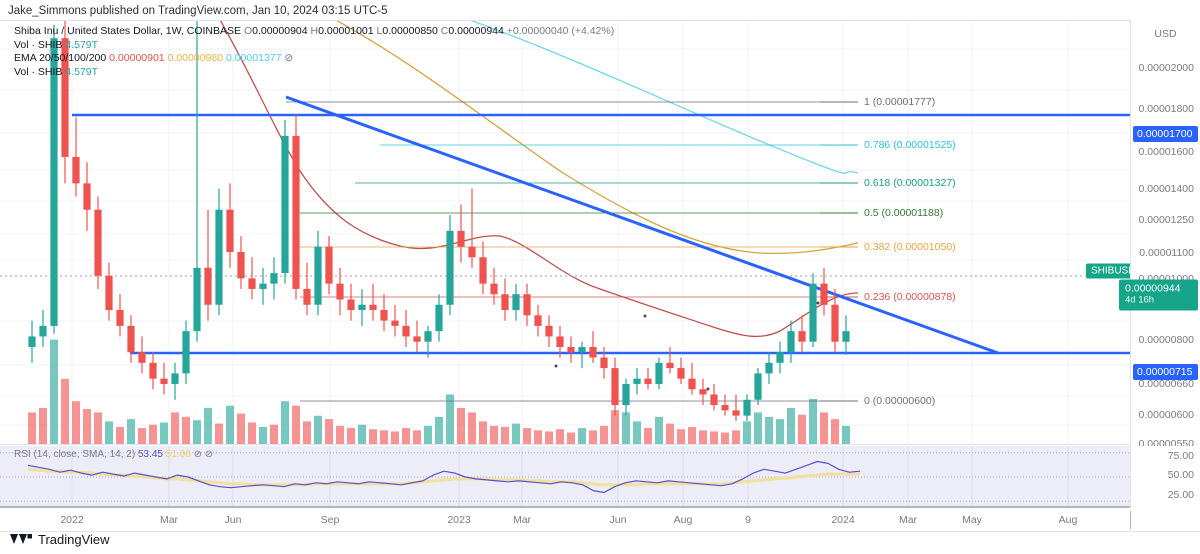  Describe the element at coordinates (900, 102) in the screenshot. I see `fibonacci-level-label: 1 (0.00001777)` at that location.